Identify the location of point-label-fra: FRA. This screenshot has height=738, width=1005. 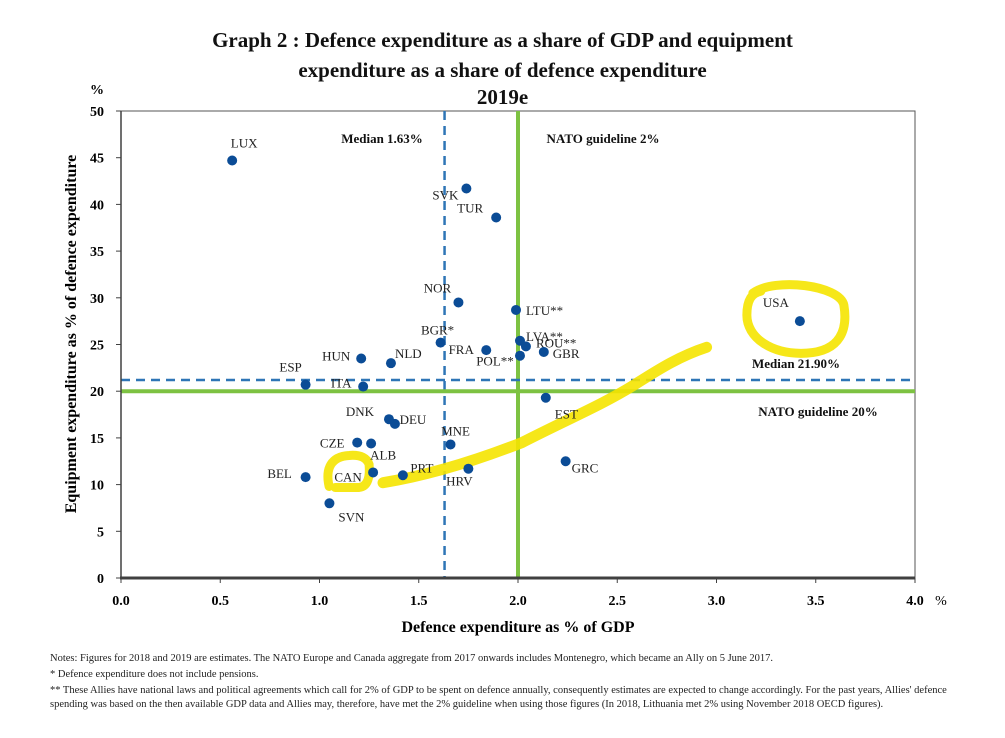
(462, 349).